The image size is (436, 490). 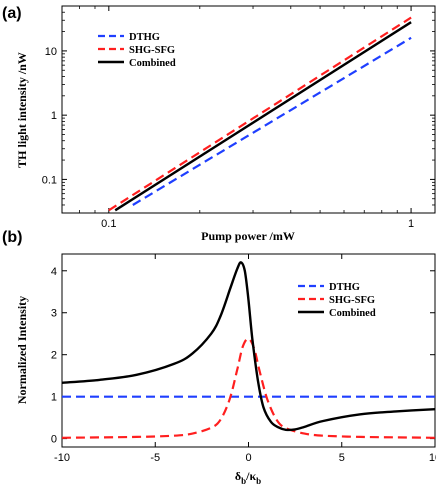 I want to click on y-tick-label: 0.1, so click(x=49, y=180).